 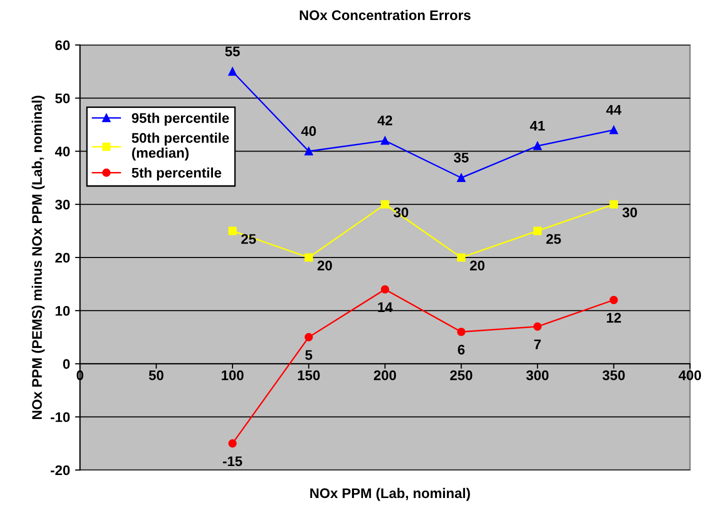 I want to click on y-tick-label: -20, so click(x=60, y=470).